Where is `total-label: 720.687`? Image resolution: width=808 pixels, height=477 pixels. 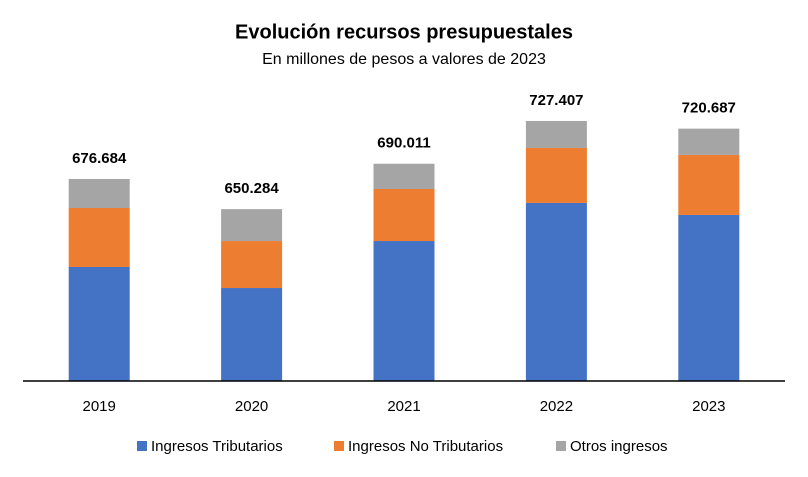
total-label: 720.687 is located at coordinates (709, 108).